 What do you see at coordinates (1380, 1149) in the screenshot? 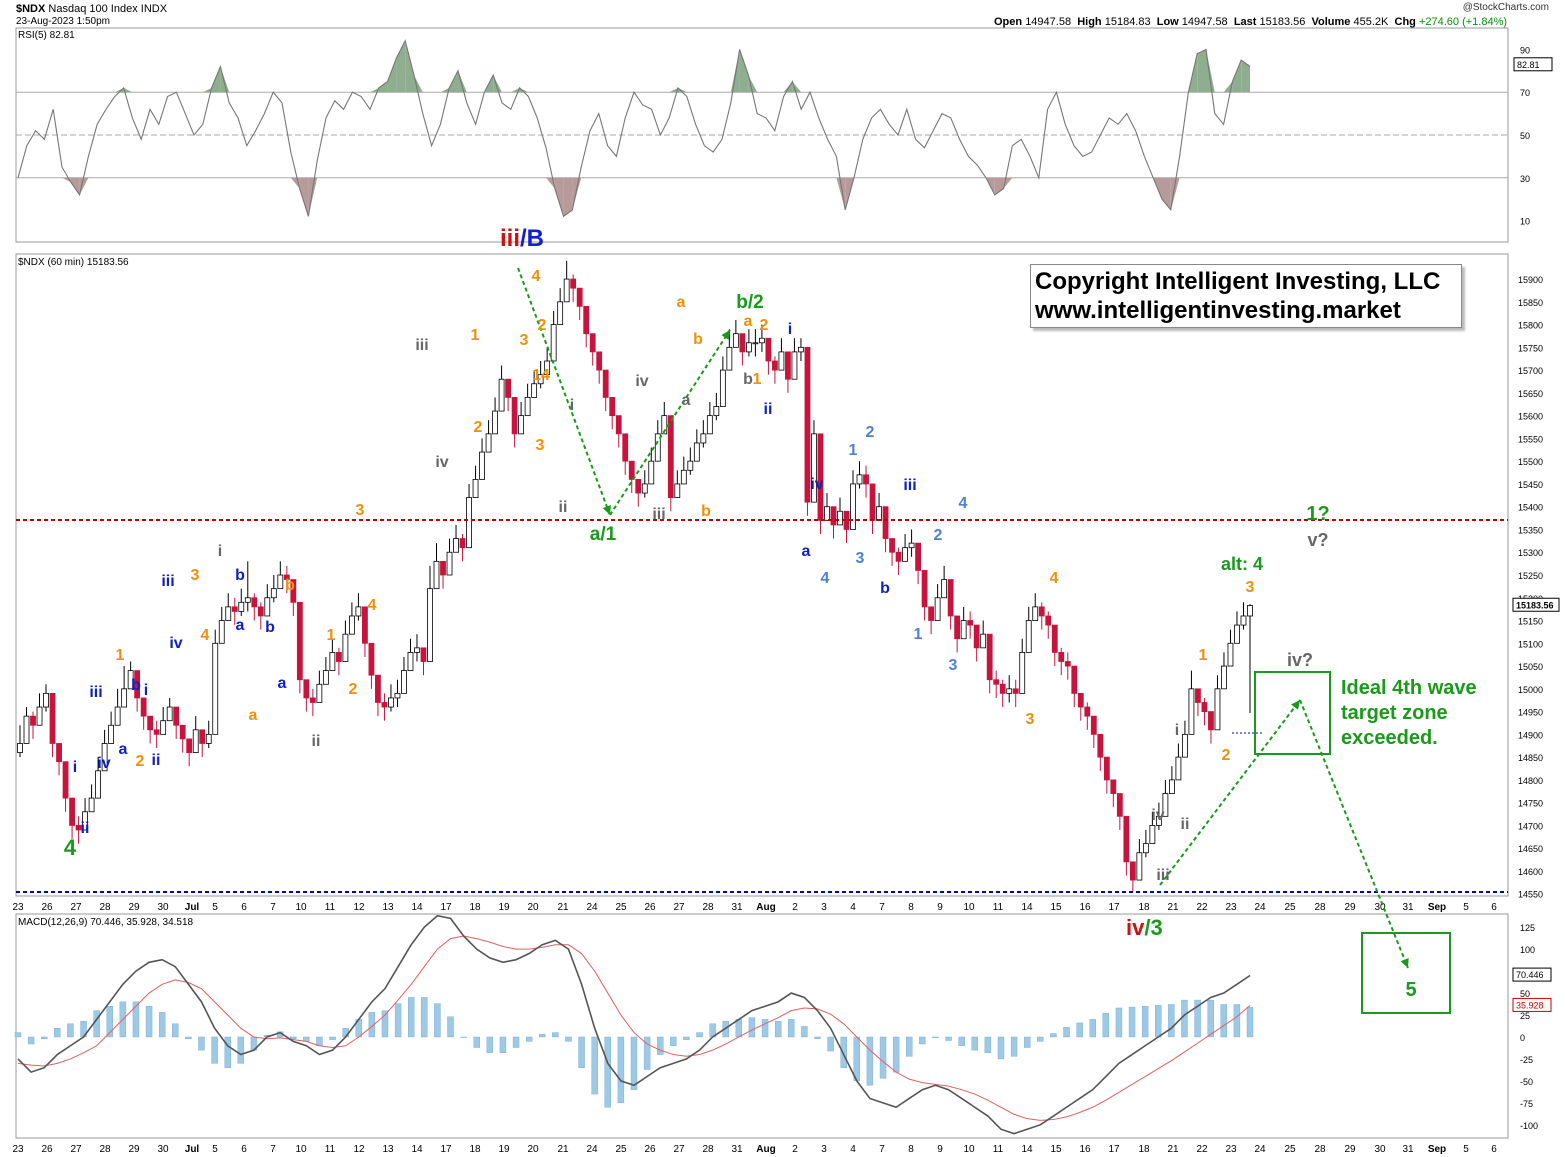
I see `x-tick-label-bottom: 30` at bounding box center [1380, 1149].